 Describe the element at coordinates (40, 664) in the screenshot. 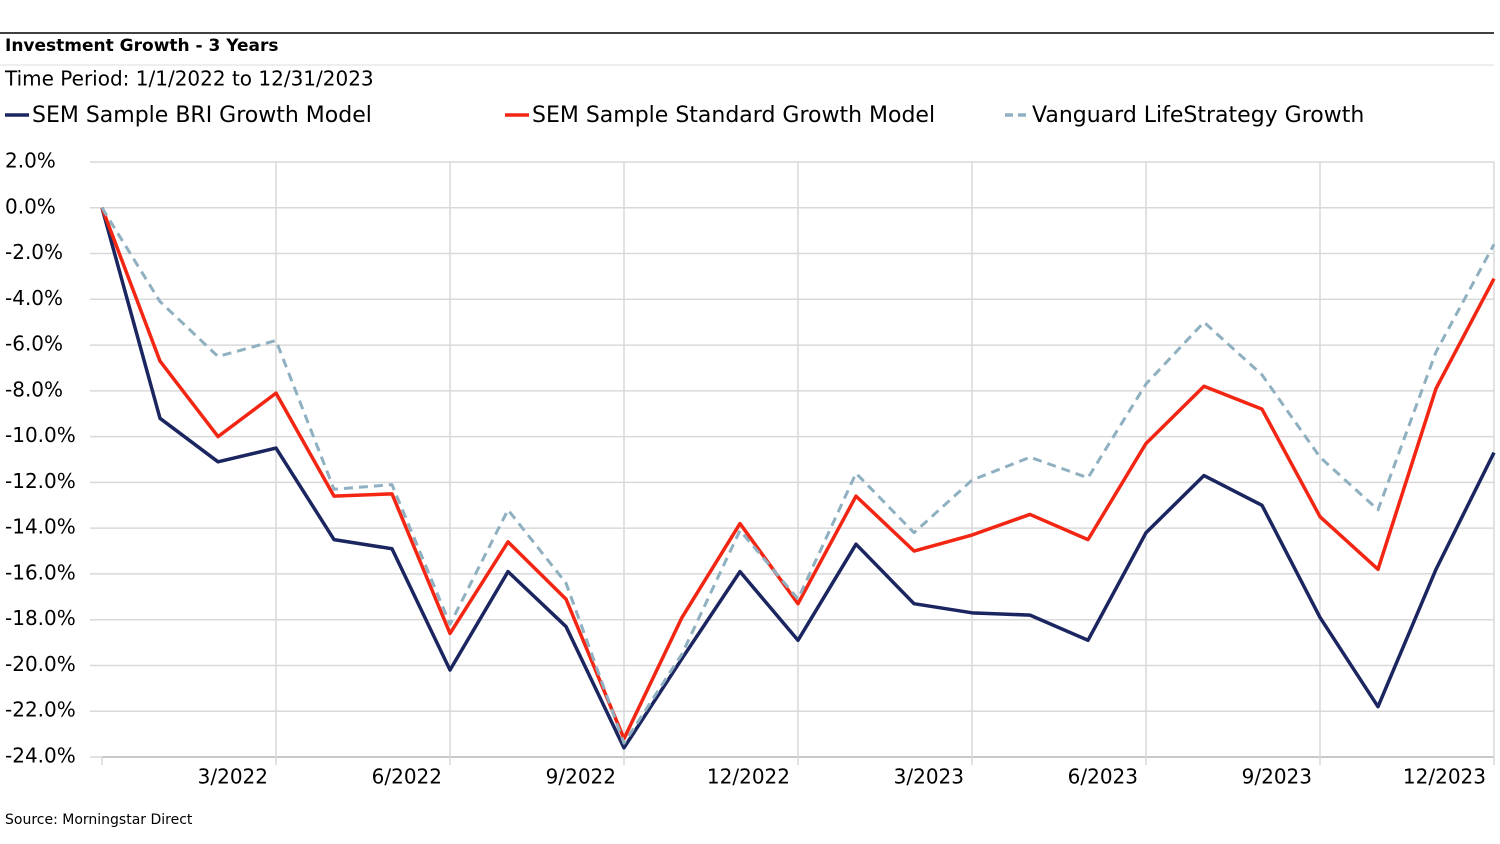

I see `y-tick-label: -20.0%` at that location.